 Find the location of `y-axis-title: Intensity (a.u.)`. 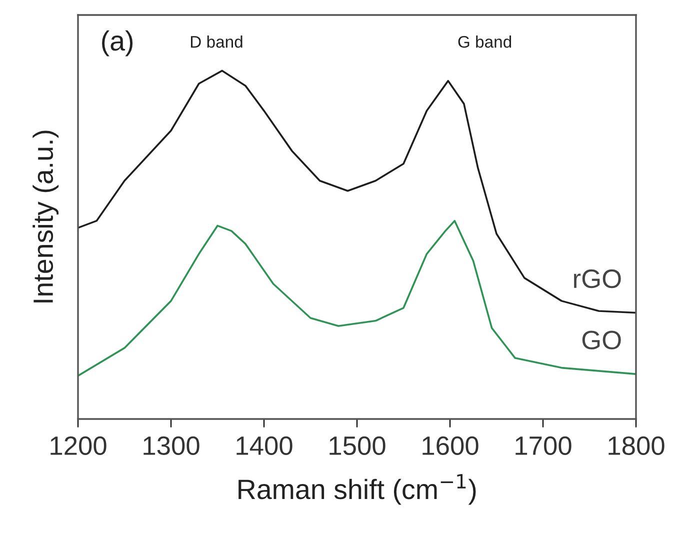

y-axis-title: Intensity (a.u.) is located at coordinates (45, 216).